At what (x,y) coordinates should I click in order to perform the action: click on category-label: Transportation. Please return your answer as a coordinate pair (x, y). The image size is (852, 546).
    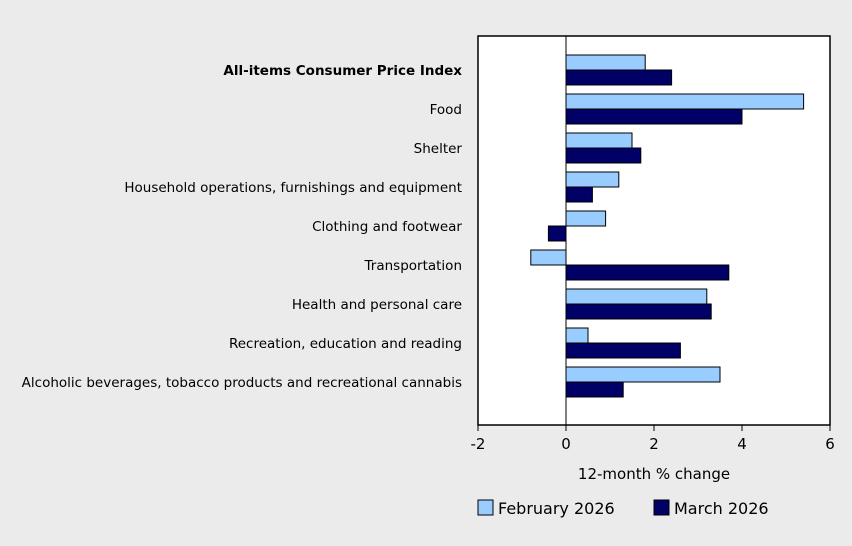
    Looking at the image, I should click on (413, 266).